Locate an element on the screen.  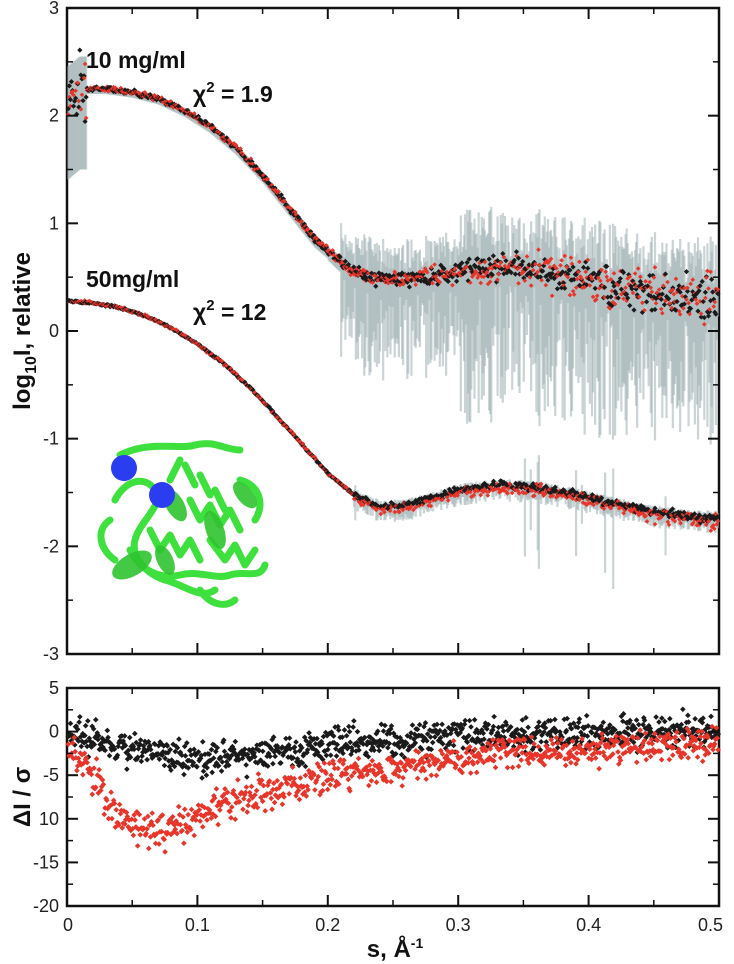
y-tick-label: 0 is located at coordinates (54, 331).